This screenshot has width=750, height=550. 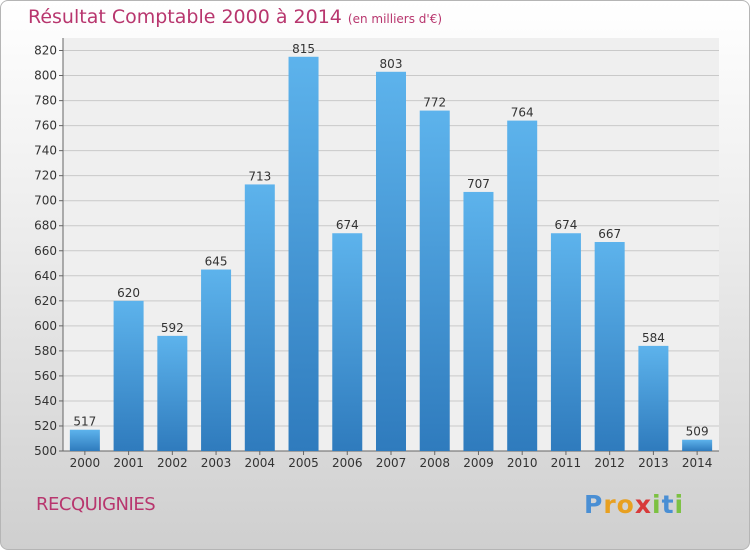 What do you see at coordinates (594, 504) in the screenshot?
I see `logo-letter: P` at bounding box center [594, 504].